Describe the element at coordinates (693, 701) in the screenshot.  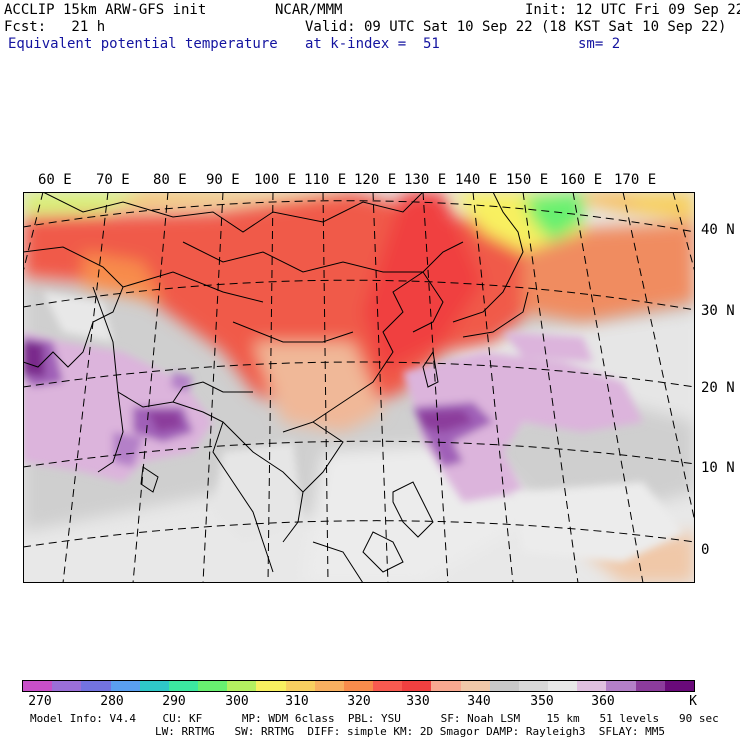
I see `colorbar-unit: K` at that location.